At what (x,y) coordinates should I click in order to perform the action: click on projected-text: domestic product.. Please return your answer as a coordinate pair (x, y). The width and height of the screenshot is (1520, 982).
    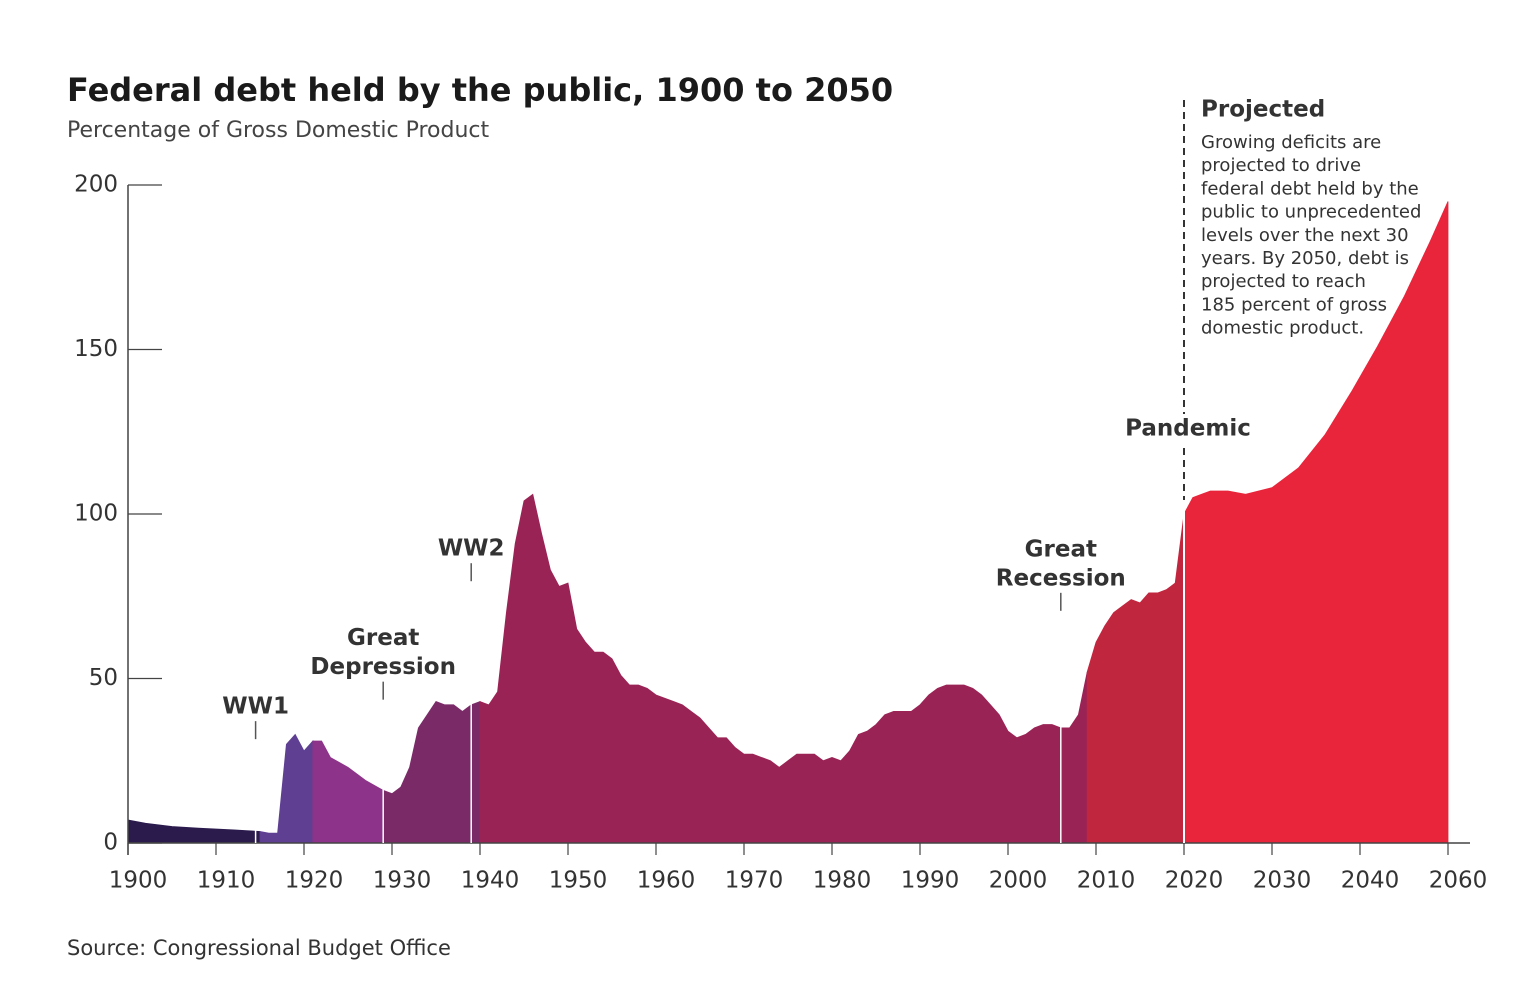
    Looking at the image, I should click on (1282, 328).